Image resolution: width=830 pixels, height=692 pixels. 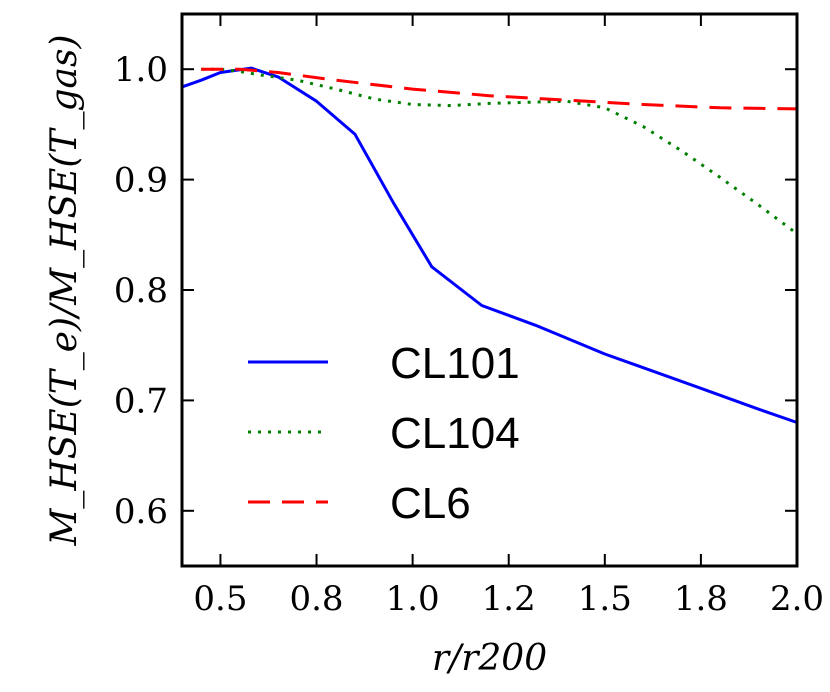 I want to click on series-line-cl6, so click(x=499, y=89).